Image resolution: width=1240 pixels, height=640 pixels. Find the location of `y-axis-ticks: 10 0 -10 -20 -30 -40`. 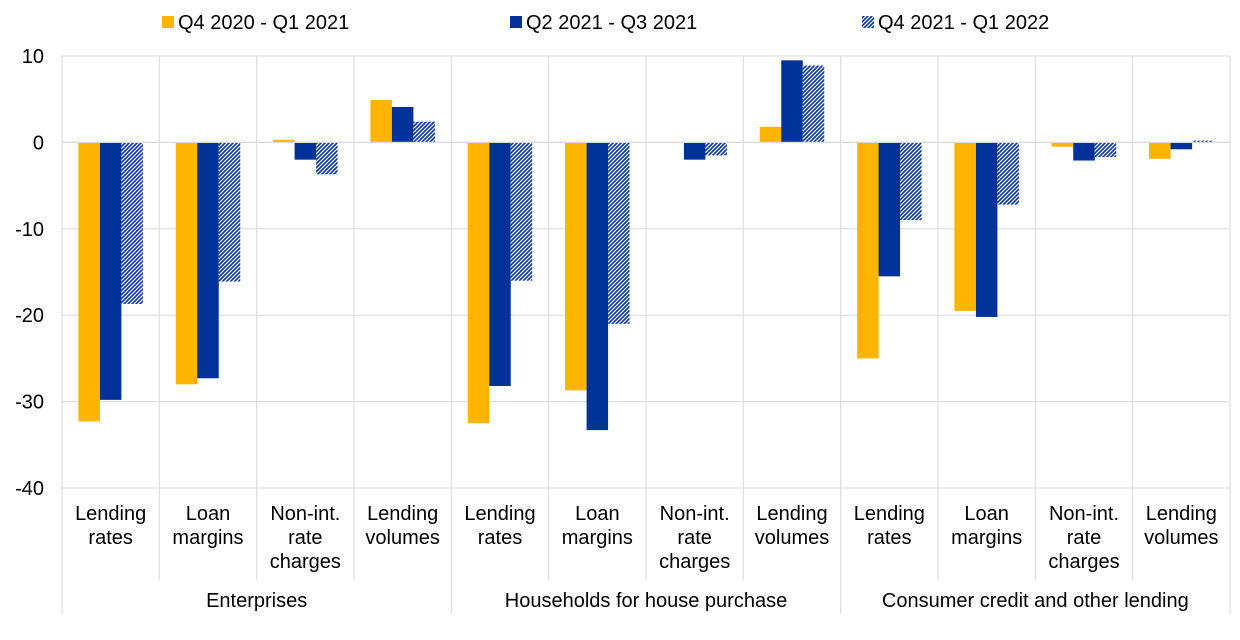

y-axis-ticks: 10 0 -10 -20 -30 -40 is located at coordinates (29, 273).